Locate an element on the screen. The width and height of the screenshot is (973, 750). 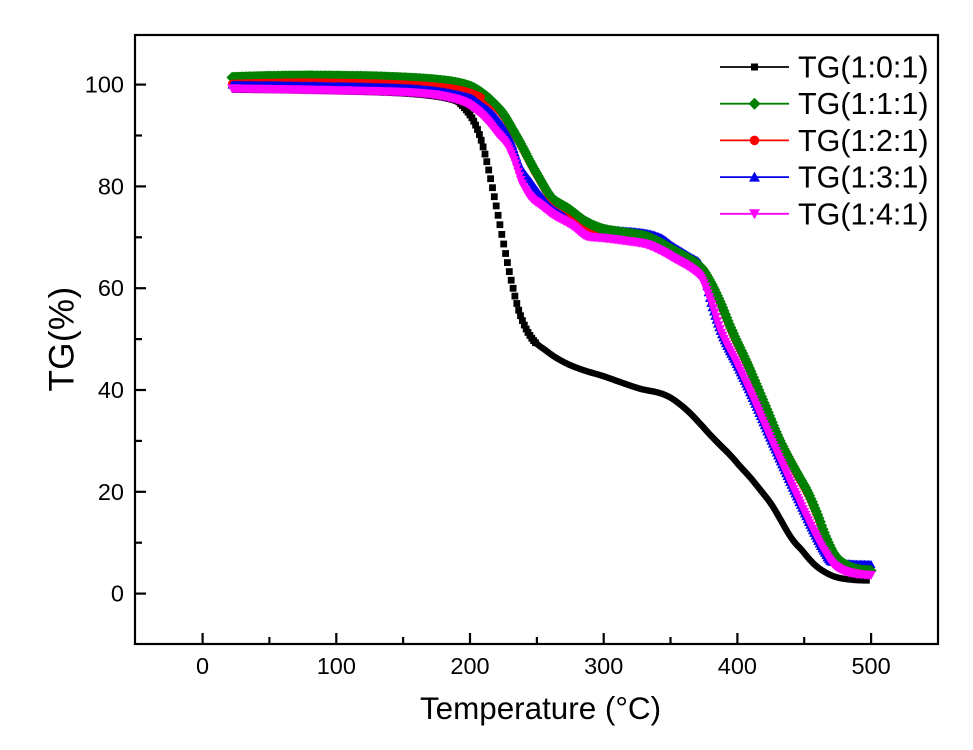
svg-text: 20 is located at coordinates (111, 492).